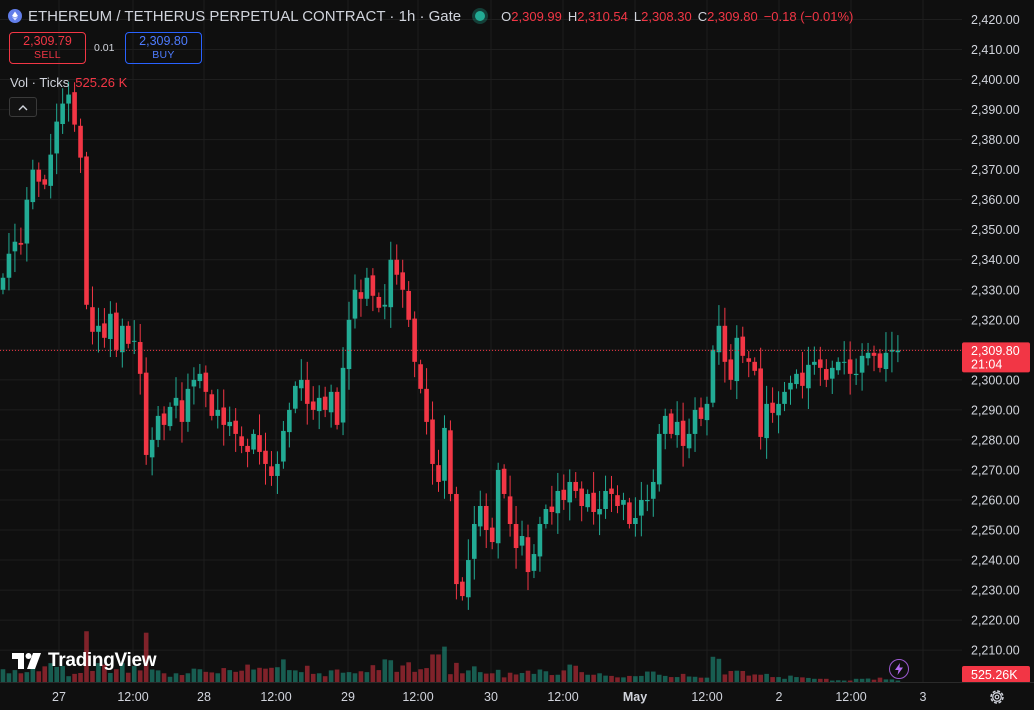  I want to click on tradingview-logo: TradingView, so click(84, 661).